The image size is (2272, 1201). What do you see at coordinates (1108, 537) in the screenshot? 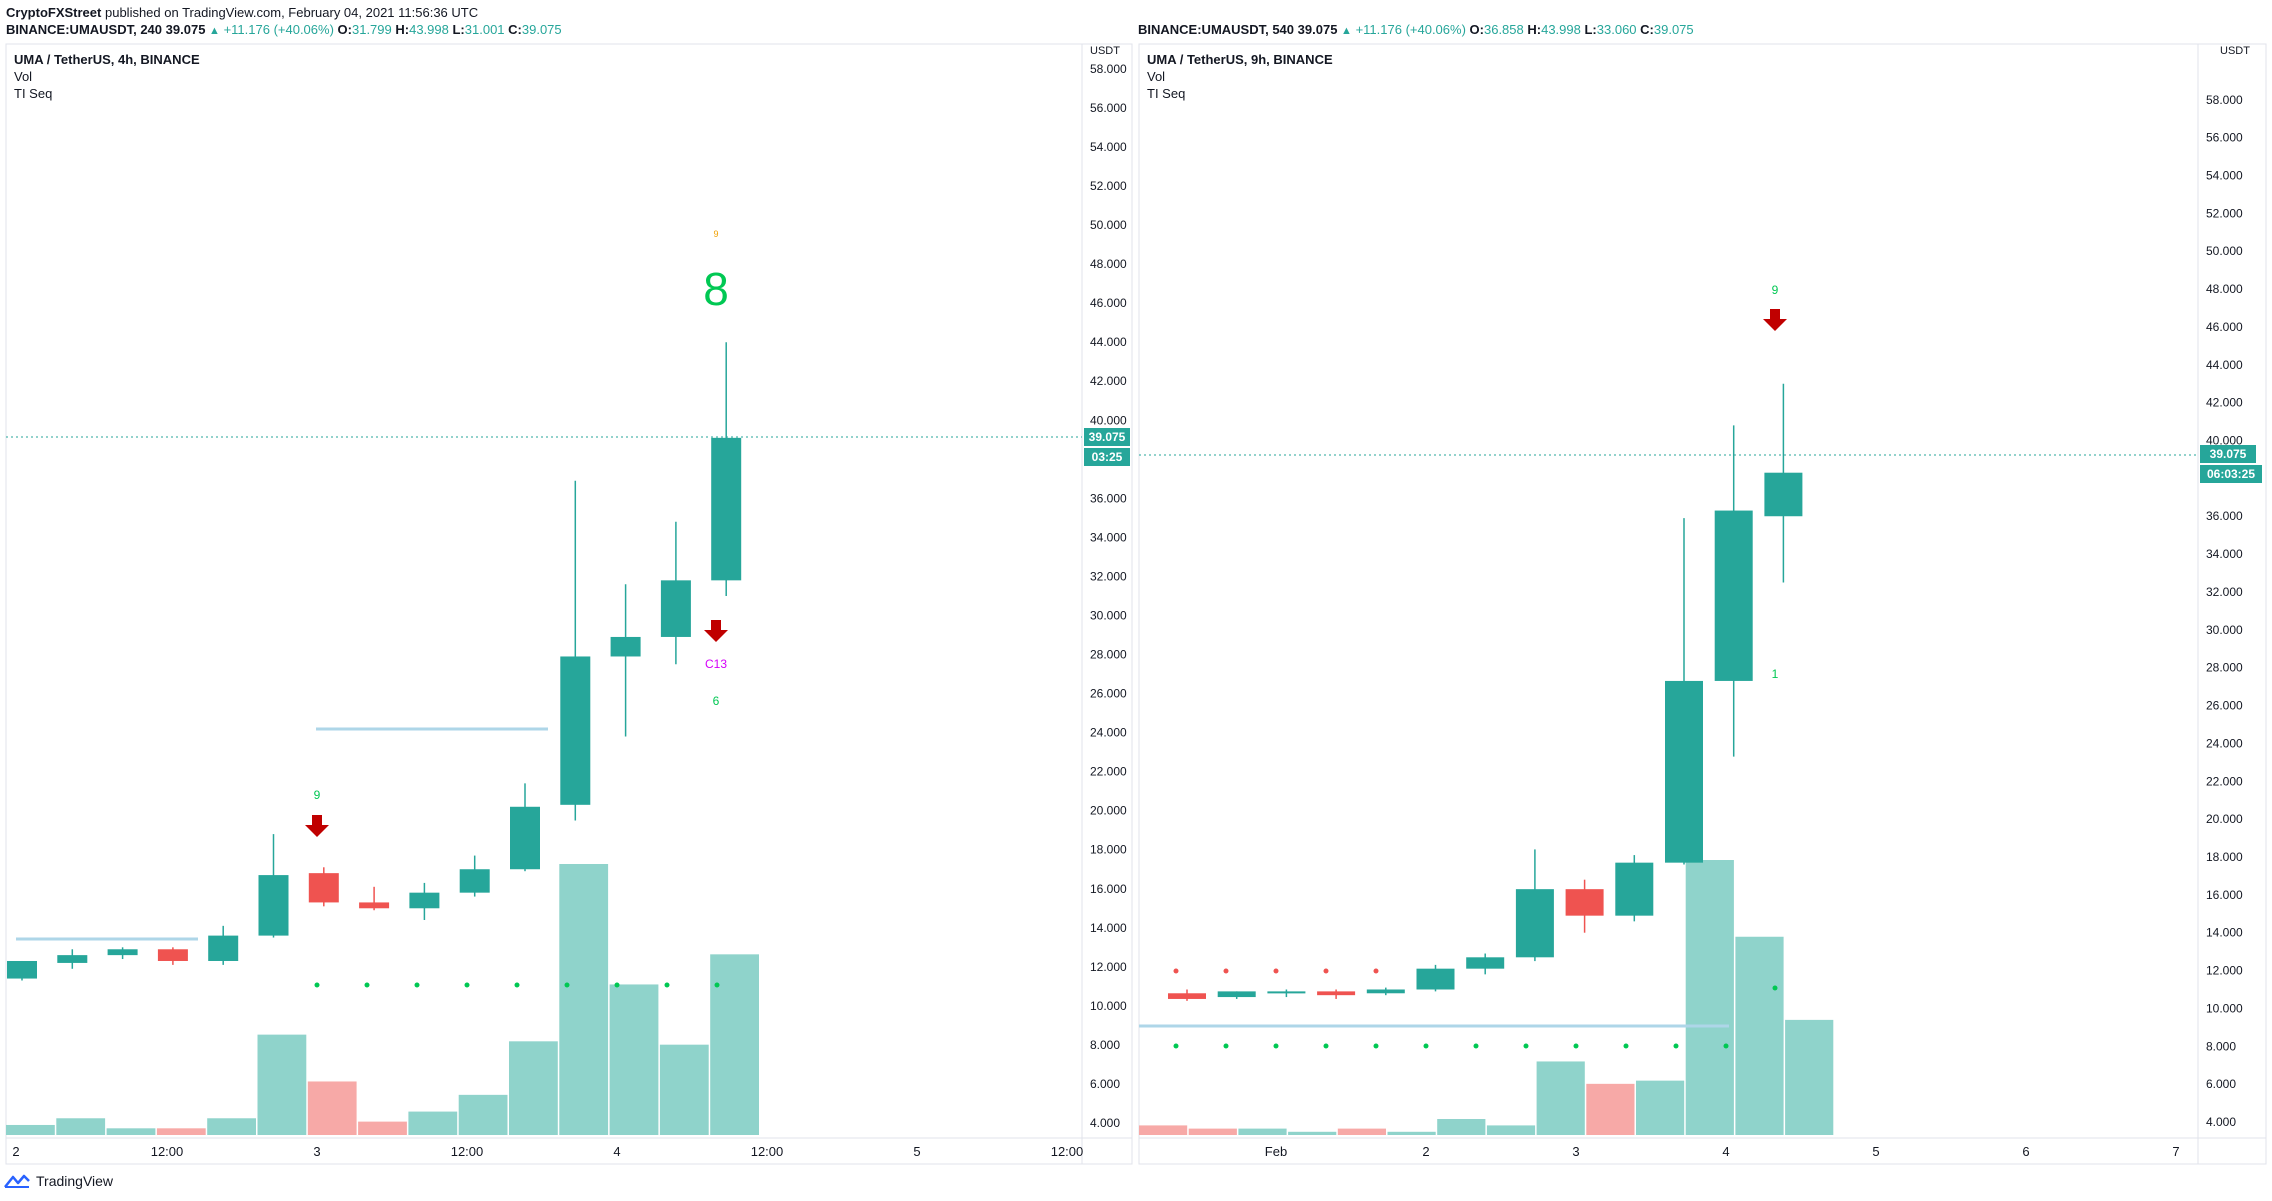
I see `y-tick-label: 34.000` at bounding box center [1108, 537].